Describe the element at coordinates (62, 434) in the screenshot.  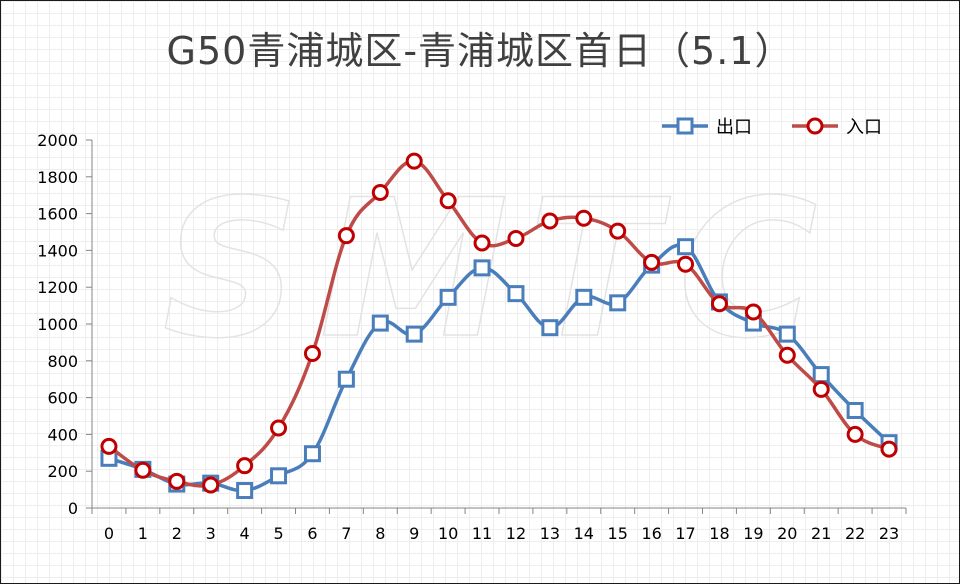
I see `y-tick-label: 400` at that location.